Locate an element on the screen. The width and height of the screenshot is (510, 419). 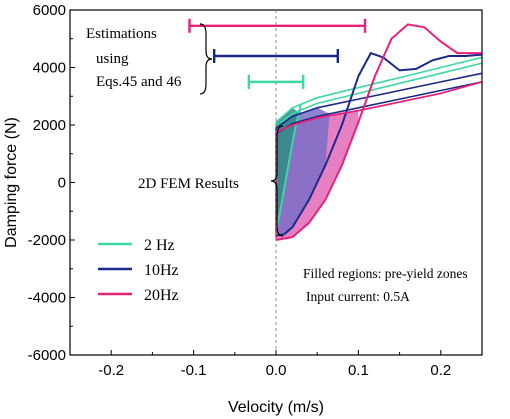
pre-yield-region is located at coordinates (288, 168).